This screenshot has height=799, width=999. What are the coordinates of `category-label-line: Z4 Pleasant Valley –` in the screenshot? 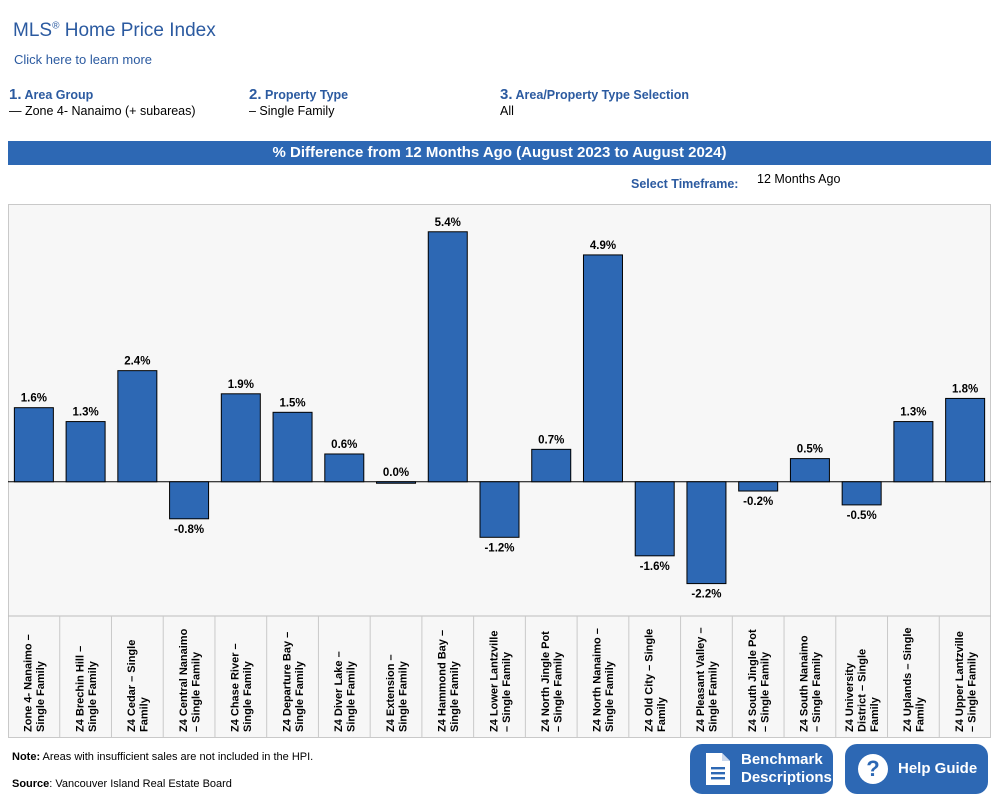 It's located at (701, 679).